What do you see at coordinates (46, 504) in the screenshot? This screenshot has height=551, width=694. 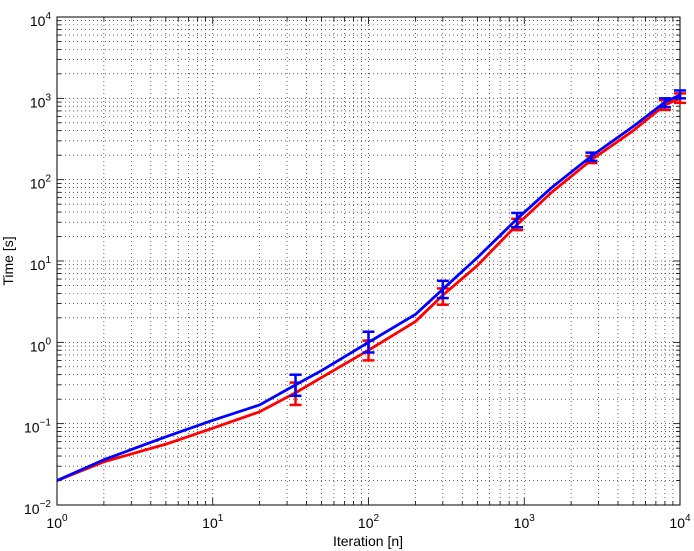 I see `tick-exponent: −2` at bounding box center [46, 504].